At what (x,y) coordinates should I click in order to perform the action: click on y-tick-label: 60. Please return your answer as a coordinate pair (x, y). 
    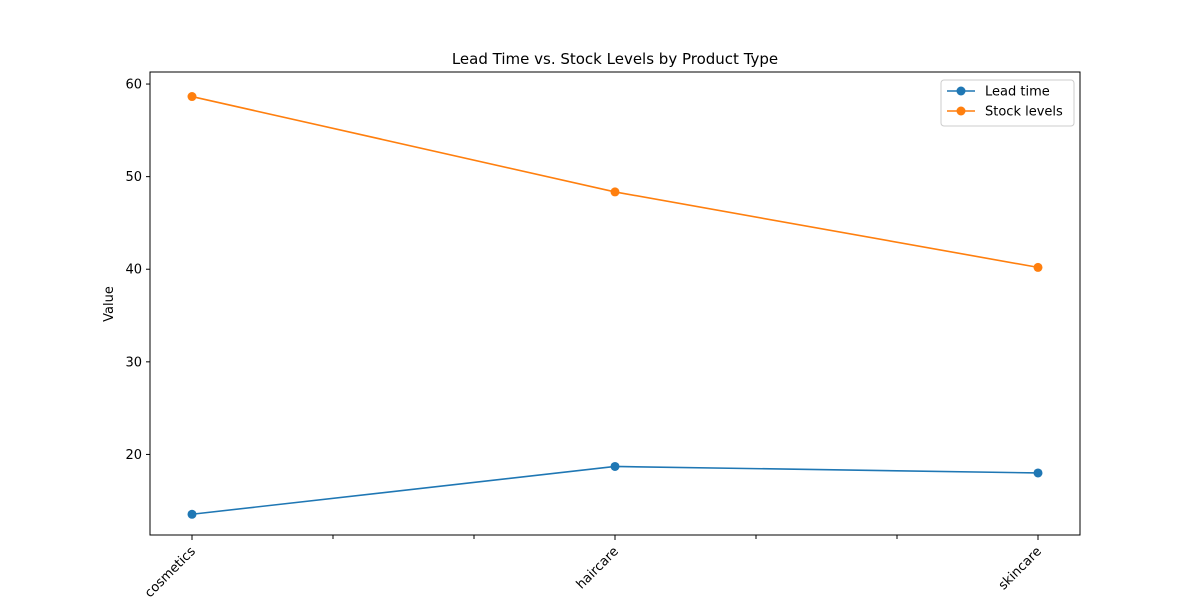
    Looking at the image, I should click on (133, 85).